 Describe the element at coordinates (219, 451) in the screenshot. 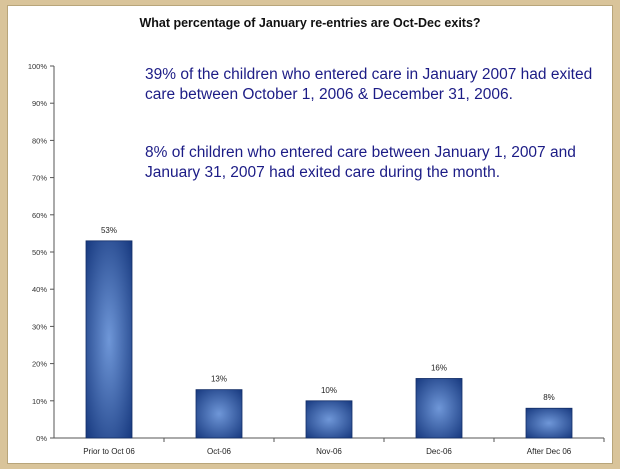

I see `x-tick-label: Oct-06` at that location.